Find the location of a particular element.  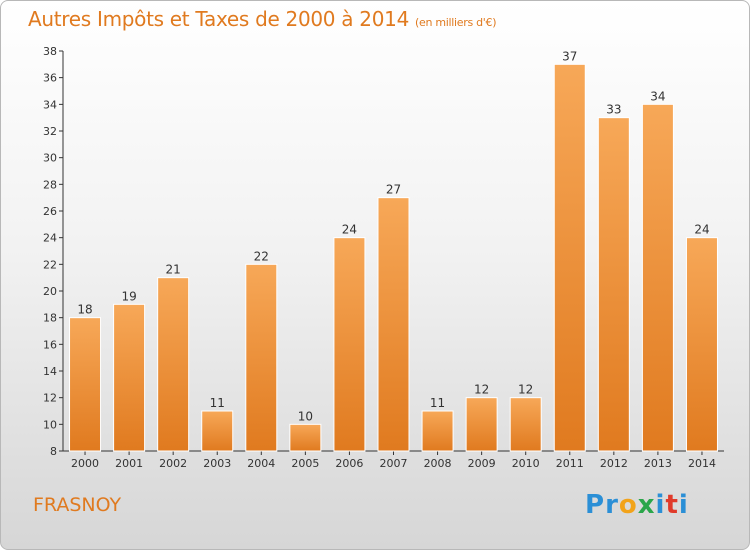

logo-letter: o is located at coordinates (628, 505).